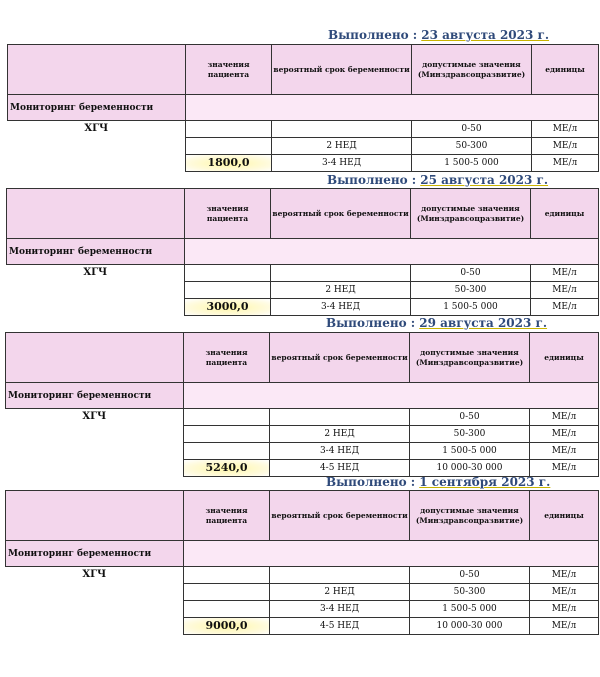  Describe the element at coordinates (227, 307) in the screenshot. I see `patient-value: 3000,0` at that location.